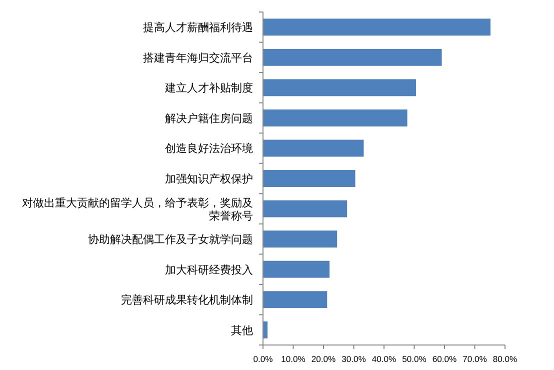  What do you see at coordinates (170, 239) in the screenshot?
I see `y-tick-label: 协助解决配偶工作及子女就学问题` at bounding box center [170, 239].